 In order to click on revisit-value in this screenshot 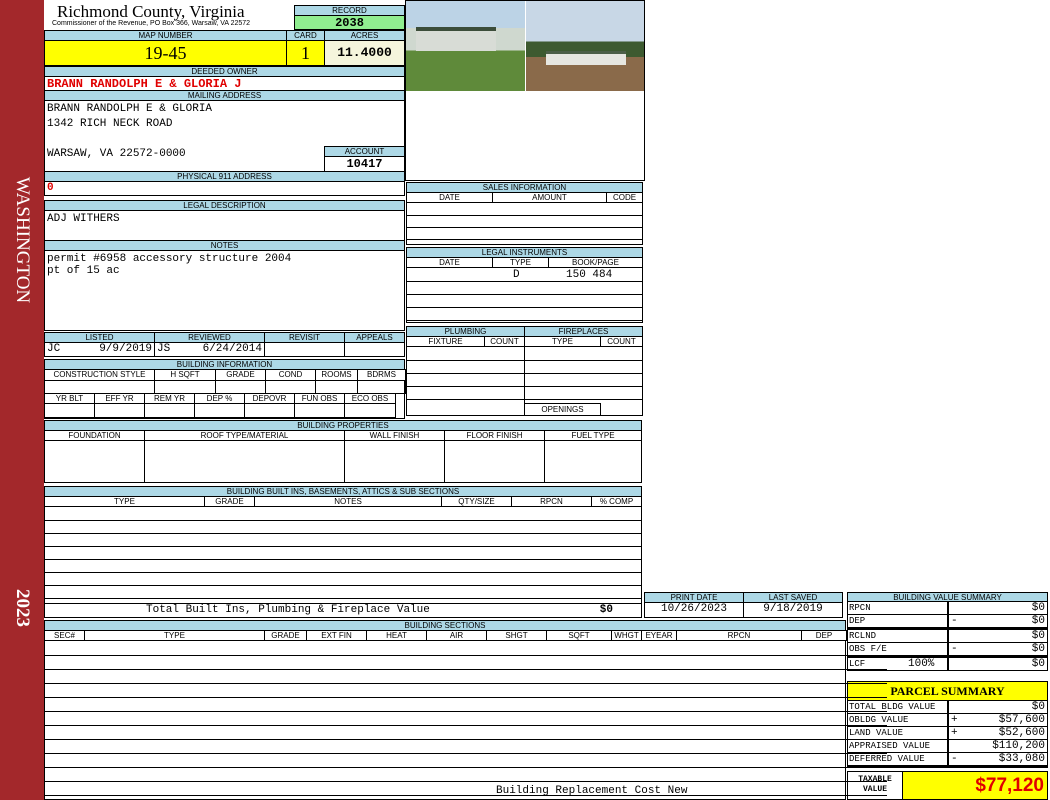, I will do `click(304, 349)`.